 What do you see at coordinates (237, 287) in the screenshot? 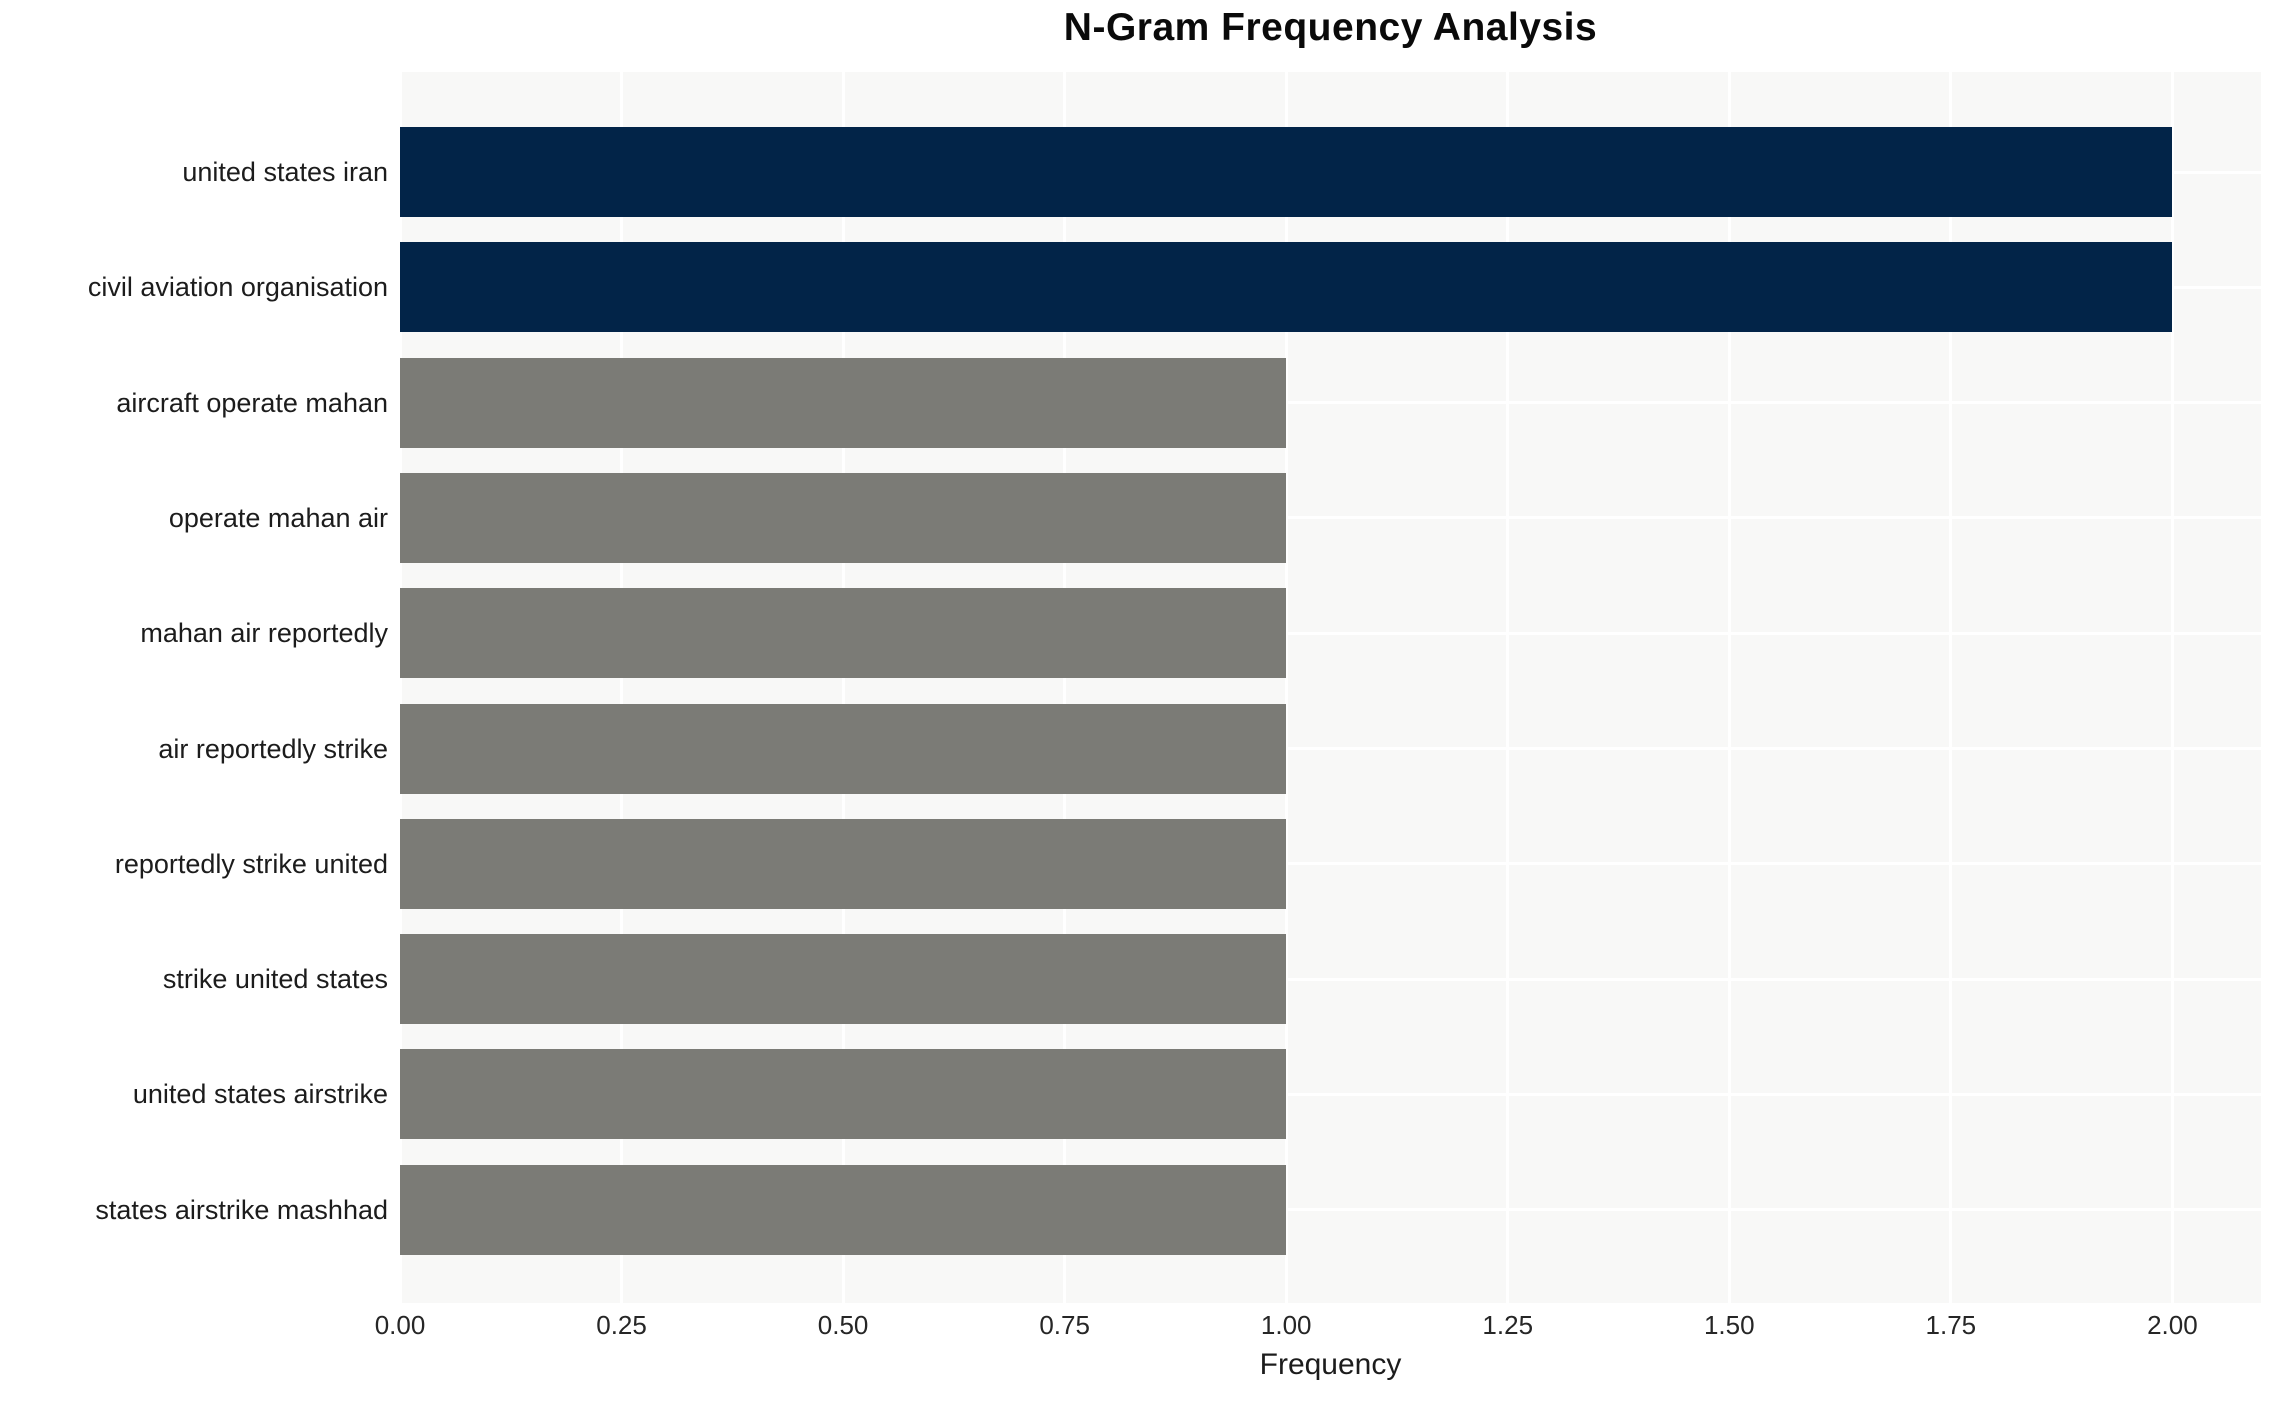
I see `y-tick-label: civil aviation organisation` at bounding box center [237, 287].